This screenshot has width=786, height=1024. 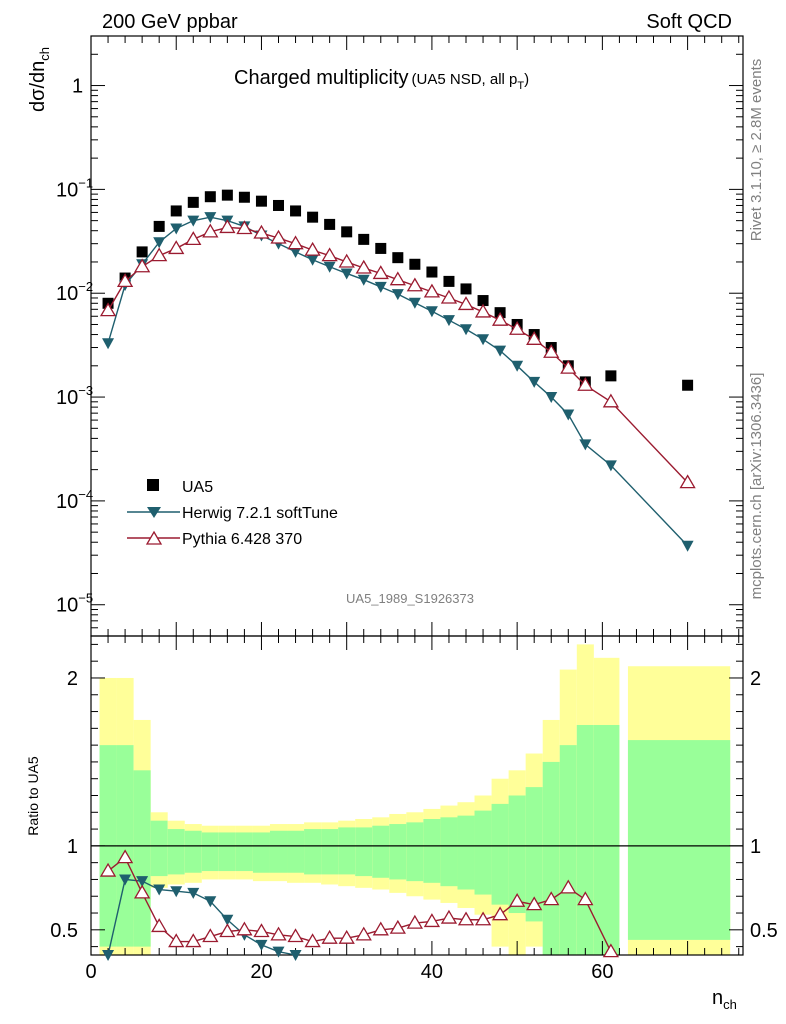 I want to click on main-y-tick-exponent: −2, so click(x=85, y=286).